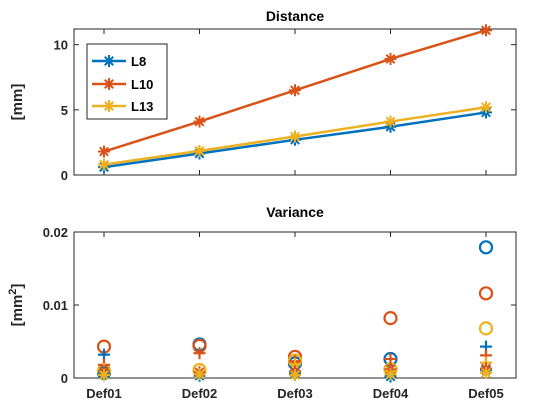  What do you see at coordinates (295, 212) in the screenshot?
I see `variance-title: Variance` at bounding box center [295, 212].